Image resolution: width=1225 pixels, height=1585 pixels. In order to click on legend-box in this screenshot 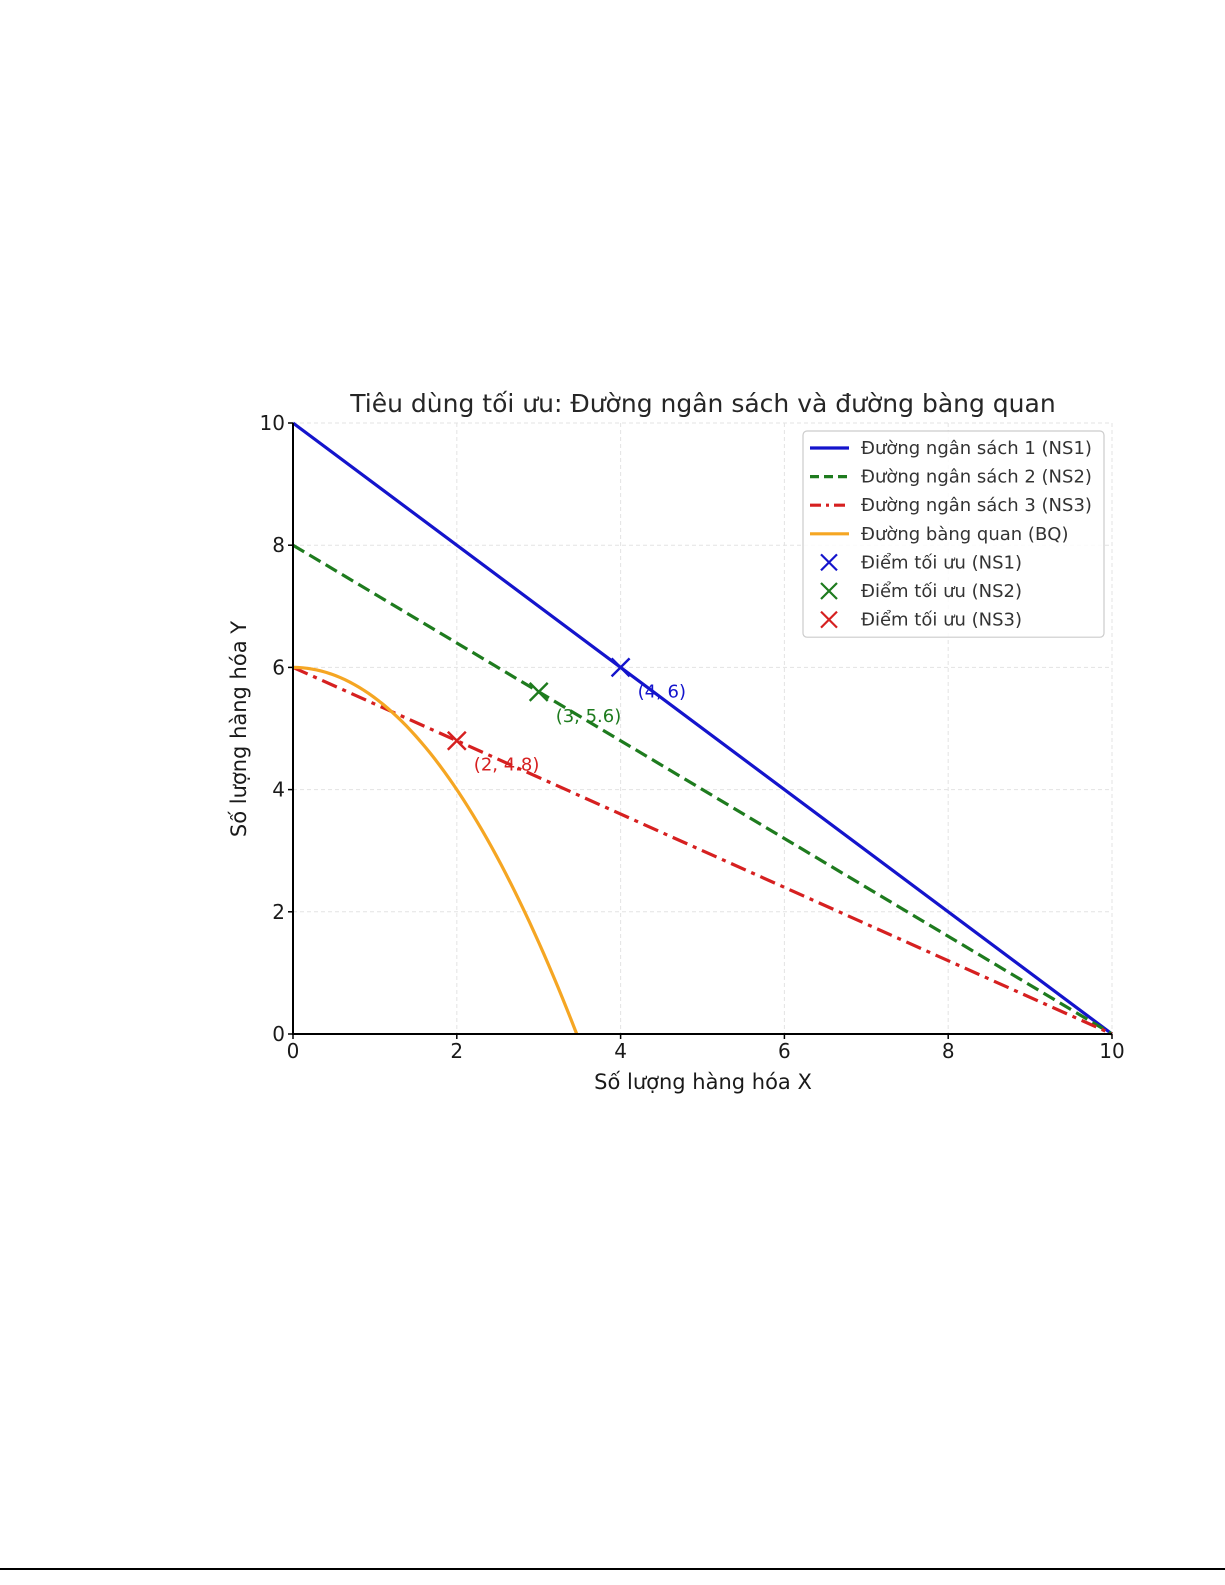, I will do `click(953, 534)`.